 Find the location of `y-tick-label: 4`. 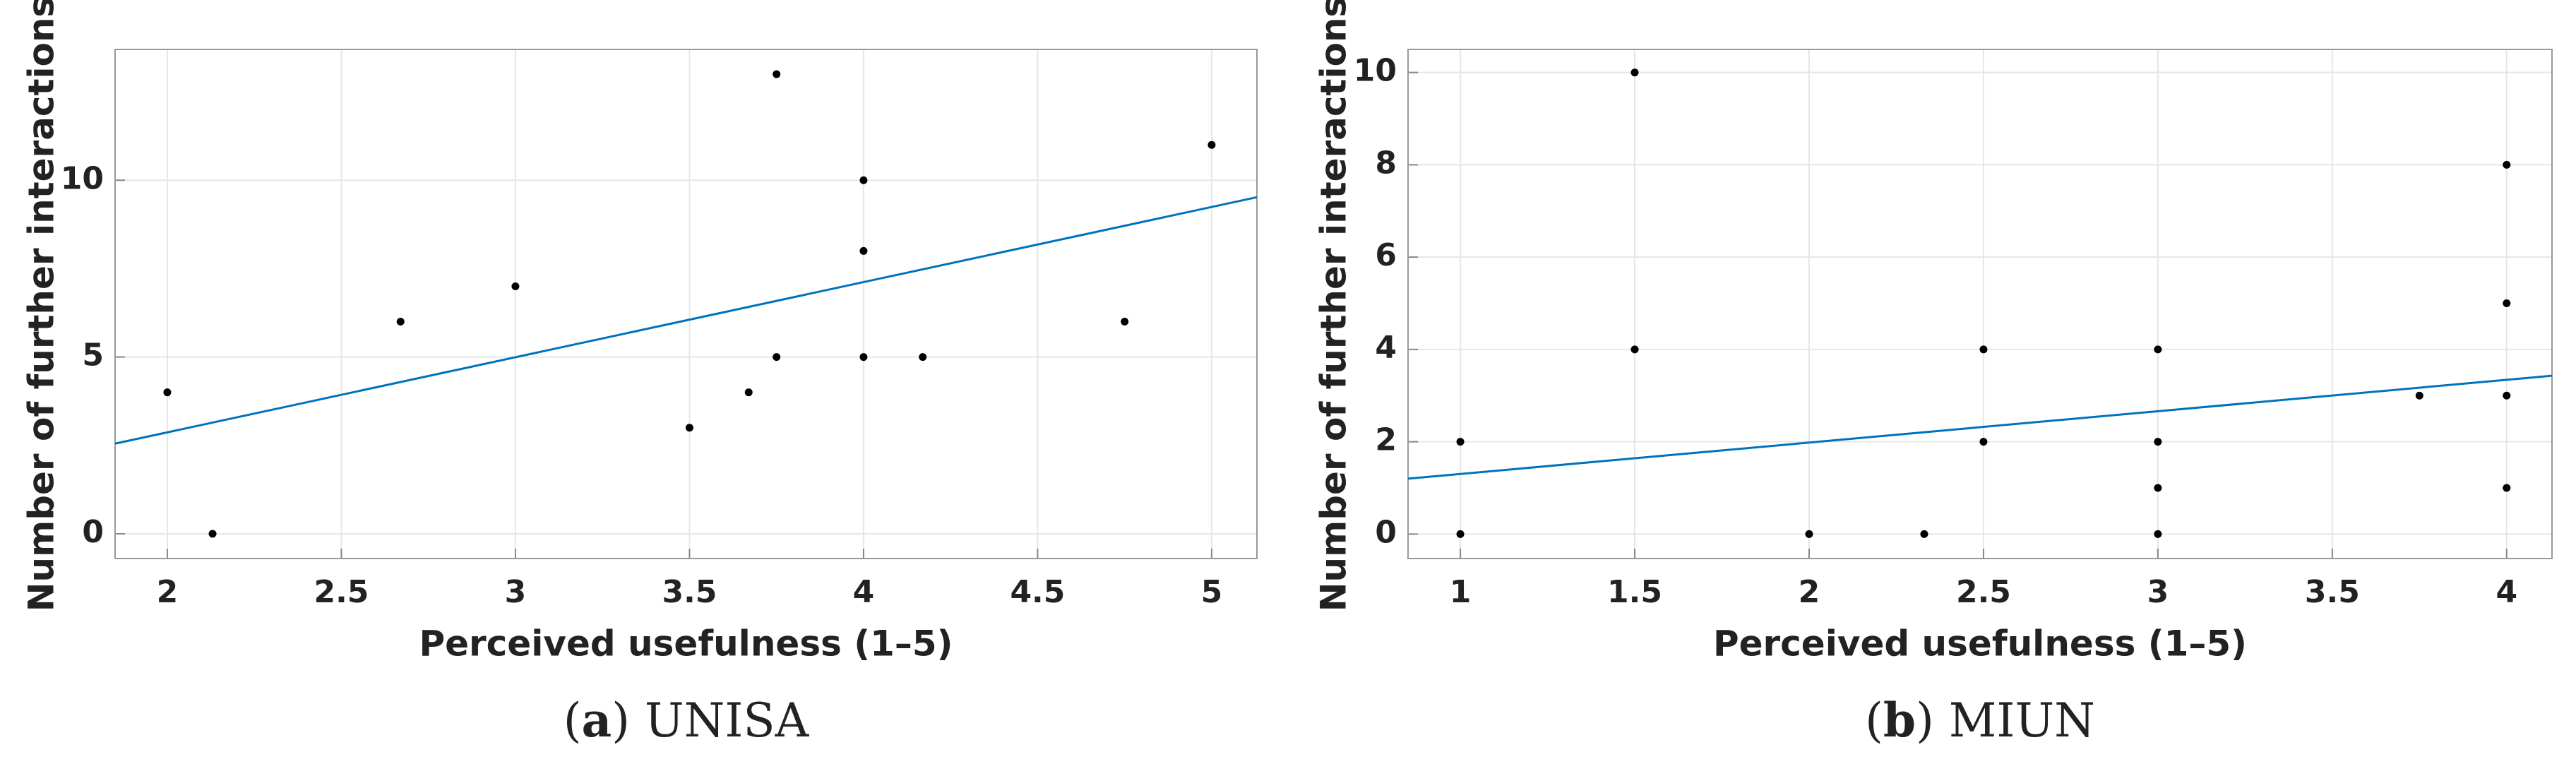

y-tick-label: 4 is located at coordinates (1386, 348).